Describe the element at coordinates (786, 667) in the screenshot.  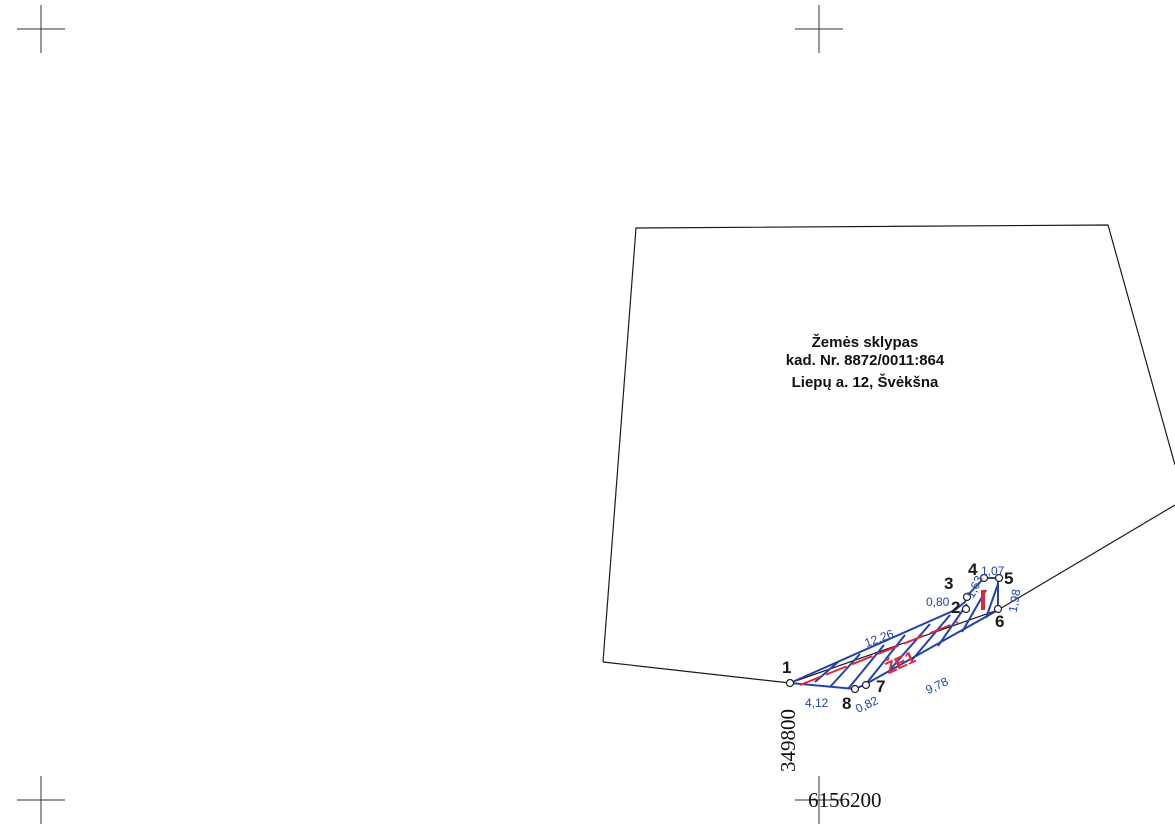
I see `point-label-1: 1` at that location.